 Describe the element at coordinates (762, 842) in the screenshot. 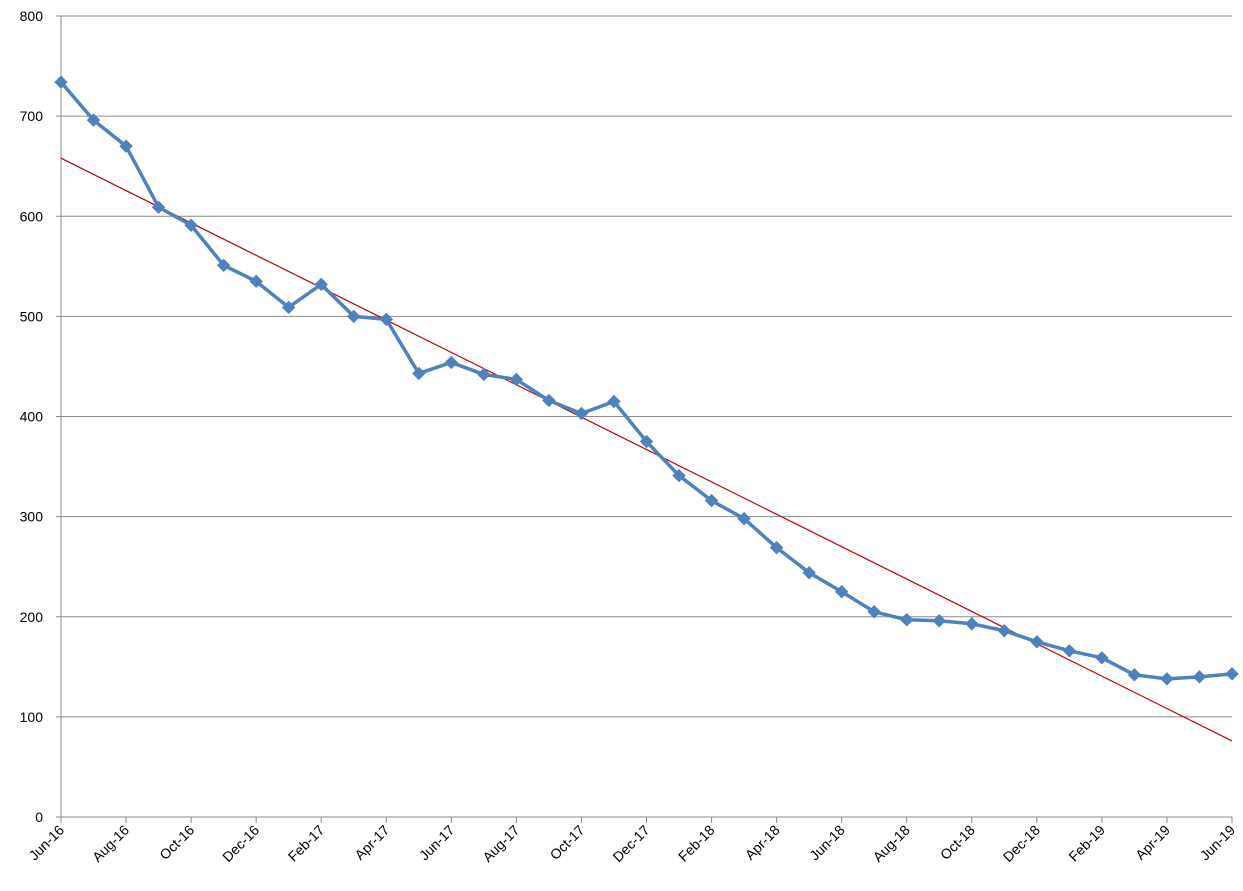

I see `x-tick-label: Apr-18` at that location.